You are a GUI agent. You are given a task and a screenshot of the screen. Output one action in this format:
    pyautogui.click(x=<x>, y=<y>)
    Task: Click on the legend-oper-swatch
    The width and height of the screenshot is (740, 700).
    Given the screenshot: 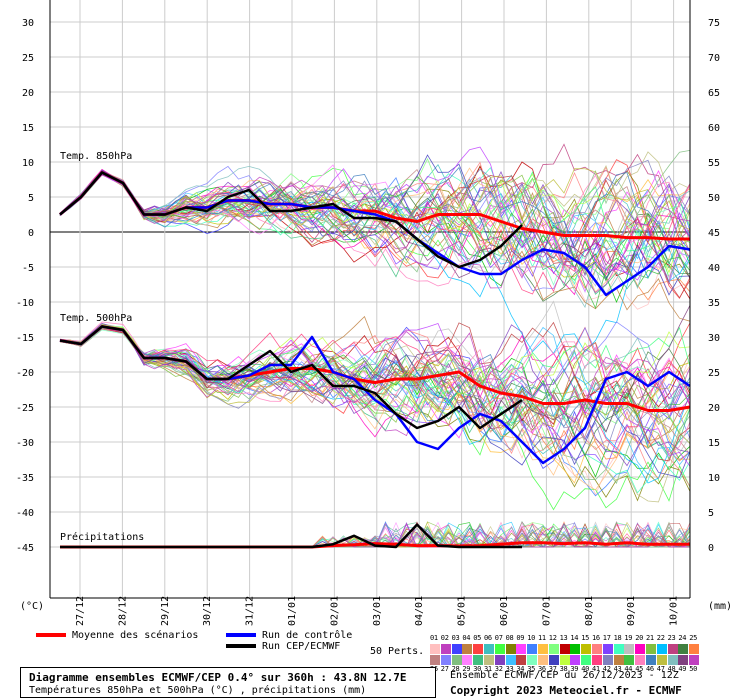 What is the action you would take?
    pyautogui.click(x=241, y=646)
    